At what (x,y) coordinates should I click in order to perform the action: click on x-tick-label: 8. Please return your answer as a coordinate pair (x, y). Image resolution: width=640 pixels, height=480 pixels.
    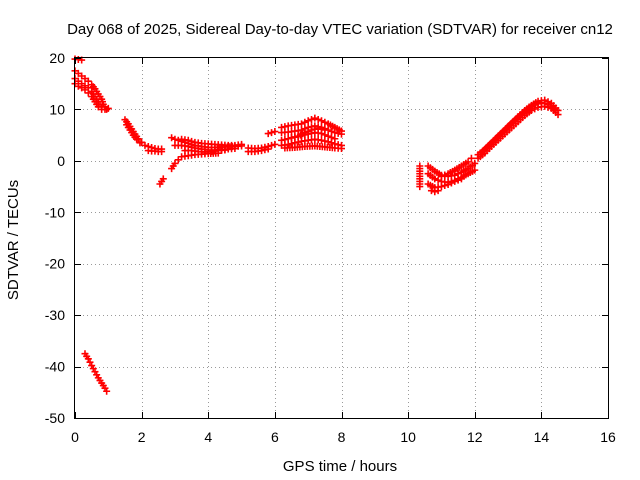
    Looking at the image, I should click on (342, 437).